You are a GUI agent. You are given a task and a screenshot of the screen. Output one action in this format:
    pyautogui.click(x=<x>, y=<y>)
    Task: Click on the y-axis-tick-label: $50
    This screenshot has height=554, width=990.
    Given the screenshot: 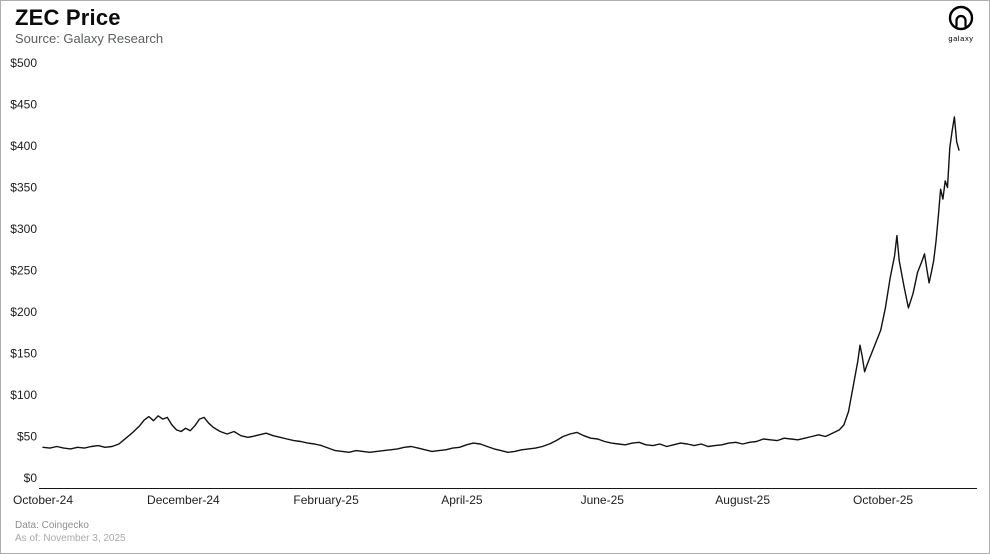 What is the action you would take?
    pyautogui.click(x=27, y=437)
    